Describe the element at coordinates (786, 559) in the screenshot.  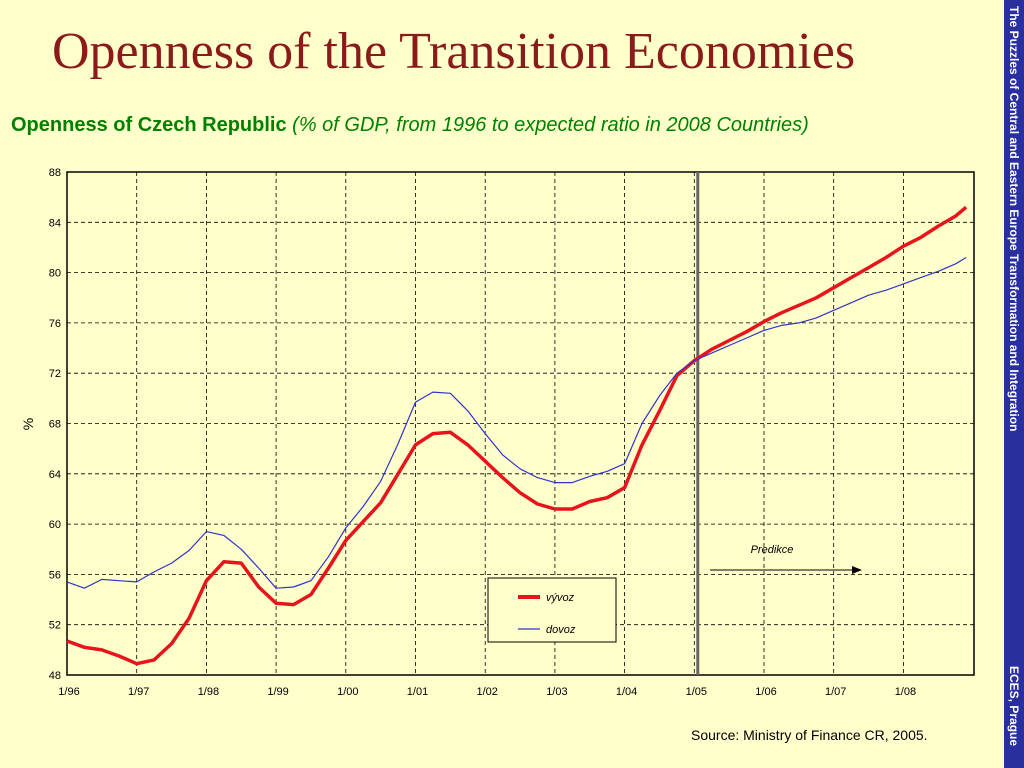
I see `forecast-annotation: Predikce` at that location.